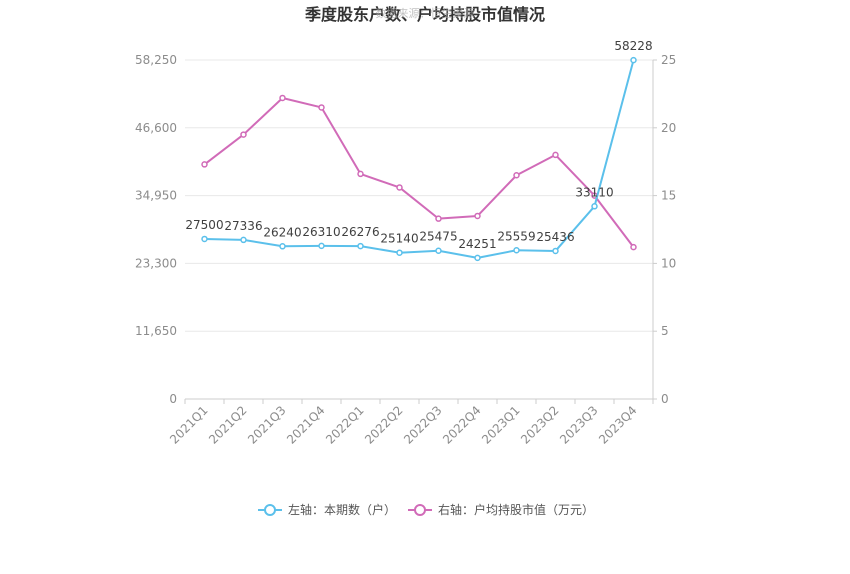 This screenshot has height=574, width=850. What do you see at coordinates (156, 229) in the screenshot?
I see `left-axis: 0 11,650 23,300 34,950 46,600 58,250` at bounding box center [156, 229].